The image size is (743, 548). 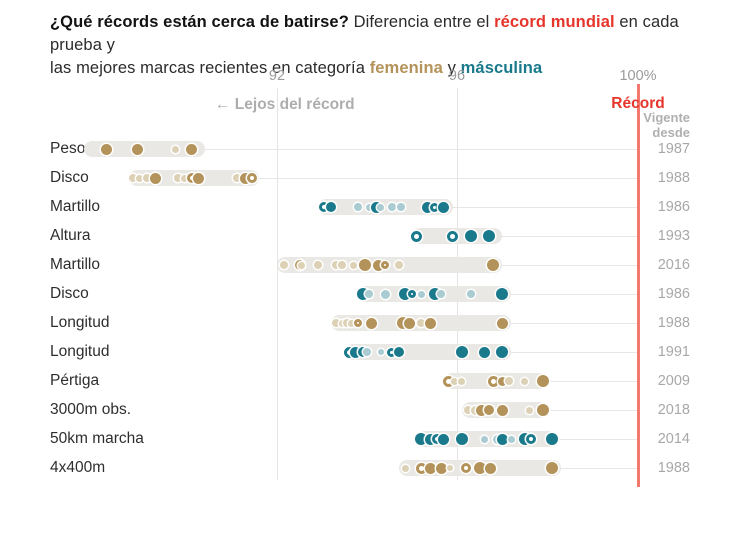 What do you see at coordinates (638, 103) in the screenshot?
I see `record-label: Récord` at bounding box center [638, 103].